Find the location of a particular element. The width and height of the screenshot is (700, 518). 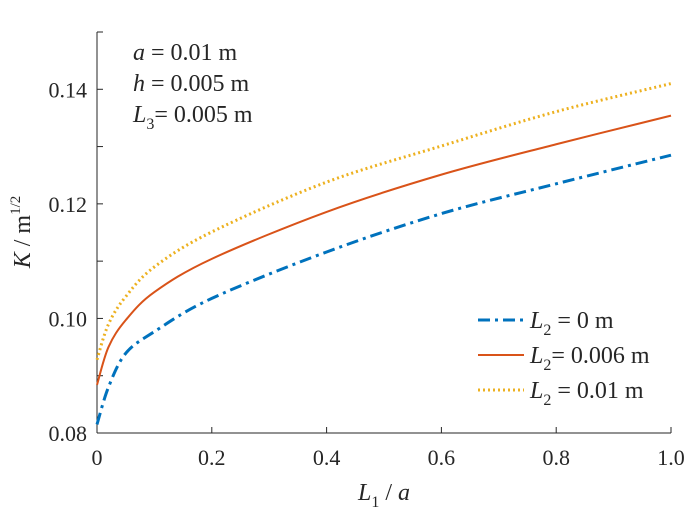

y-tick-label: 0.14 is located at coordinates (68, 89).